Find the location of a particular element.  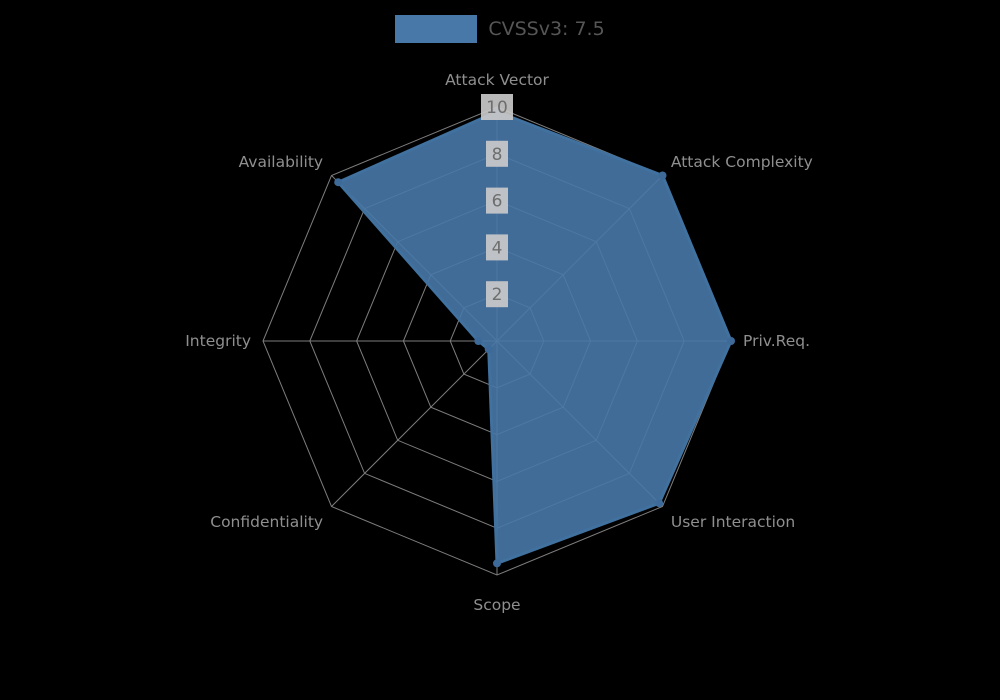

tick-label: 6 is located at coordinates (497, 202).